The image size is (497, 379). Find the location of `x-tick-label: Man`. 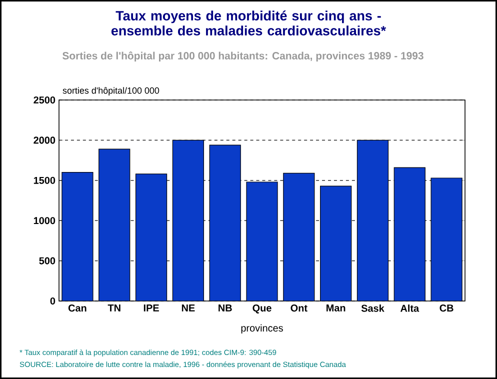

x-tick-label: Man is located at coordinates (336, 308).